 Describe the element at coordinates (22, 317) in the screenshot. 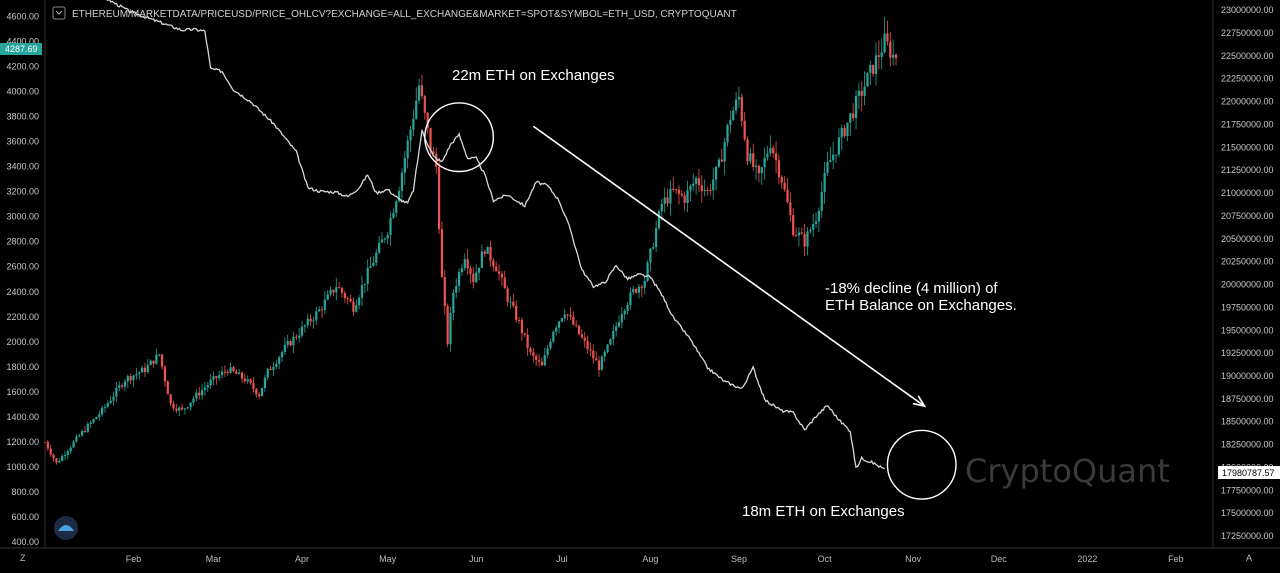

I see `left-axis-tick: 2200.00` at that location.